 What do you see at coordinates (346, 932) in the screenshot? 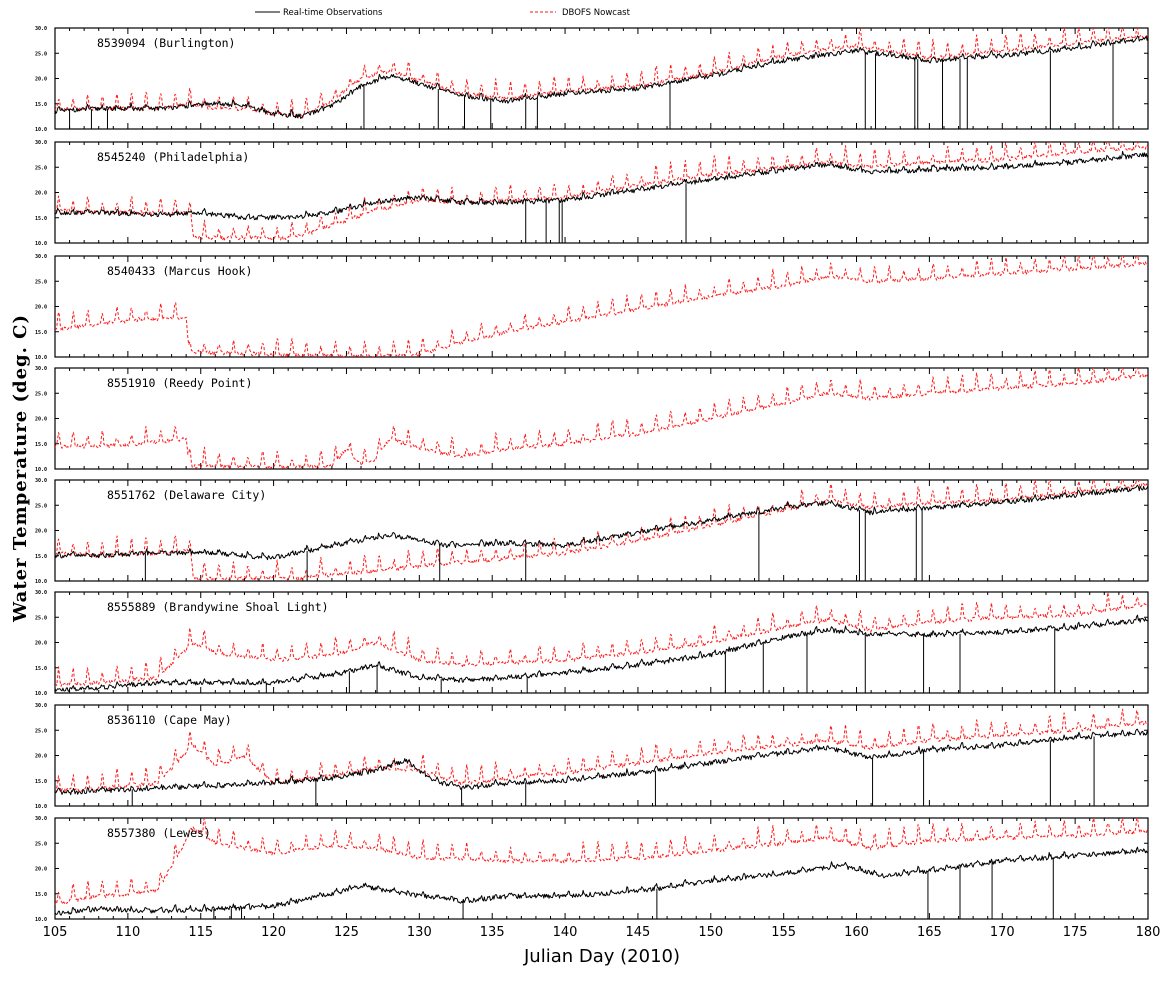
I see `x-tick-label: 125` at bounding box center [346, 932].